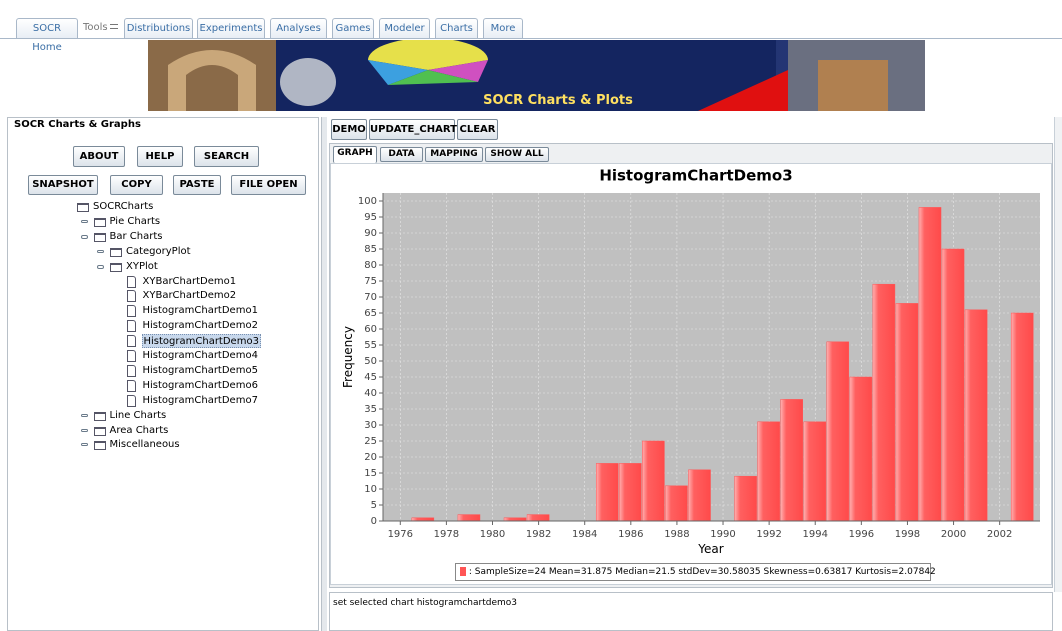 This screenshot has height=631, width=1062. Describe the element at coordinates (367, 201) in the screenshot. I see `y-tick-label: 100` at that location.